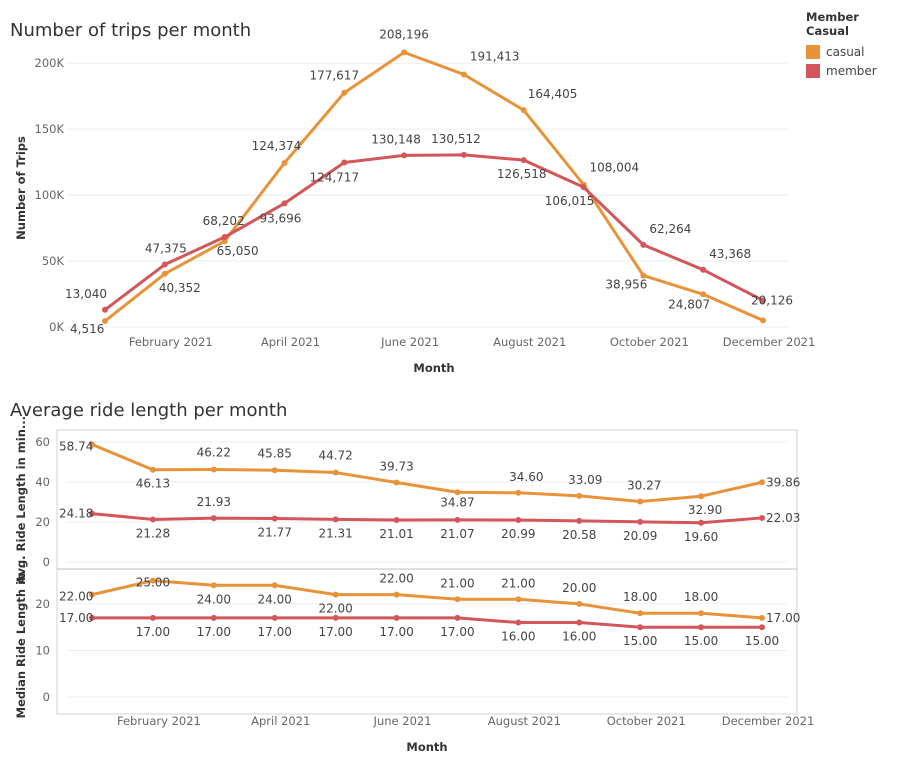 Image resolution: width=903 pixels, height=776 pixels. What do you see at coordinates (427, 473) in the screenshot?
I see `c2-series-line-casual` at bounding box center [427, 473].